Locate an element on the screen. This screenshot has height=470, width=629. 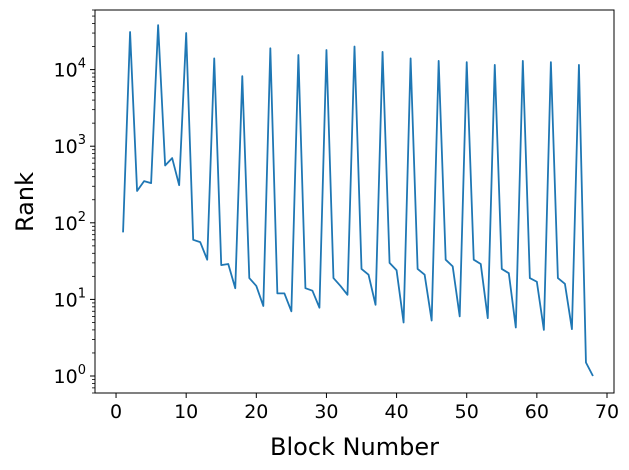
y-tick-label: 10² is located at coordinates (70, 222).